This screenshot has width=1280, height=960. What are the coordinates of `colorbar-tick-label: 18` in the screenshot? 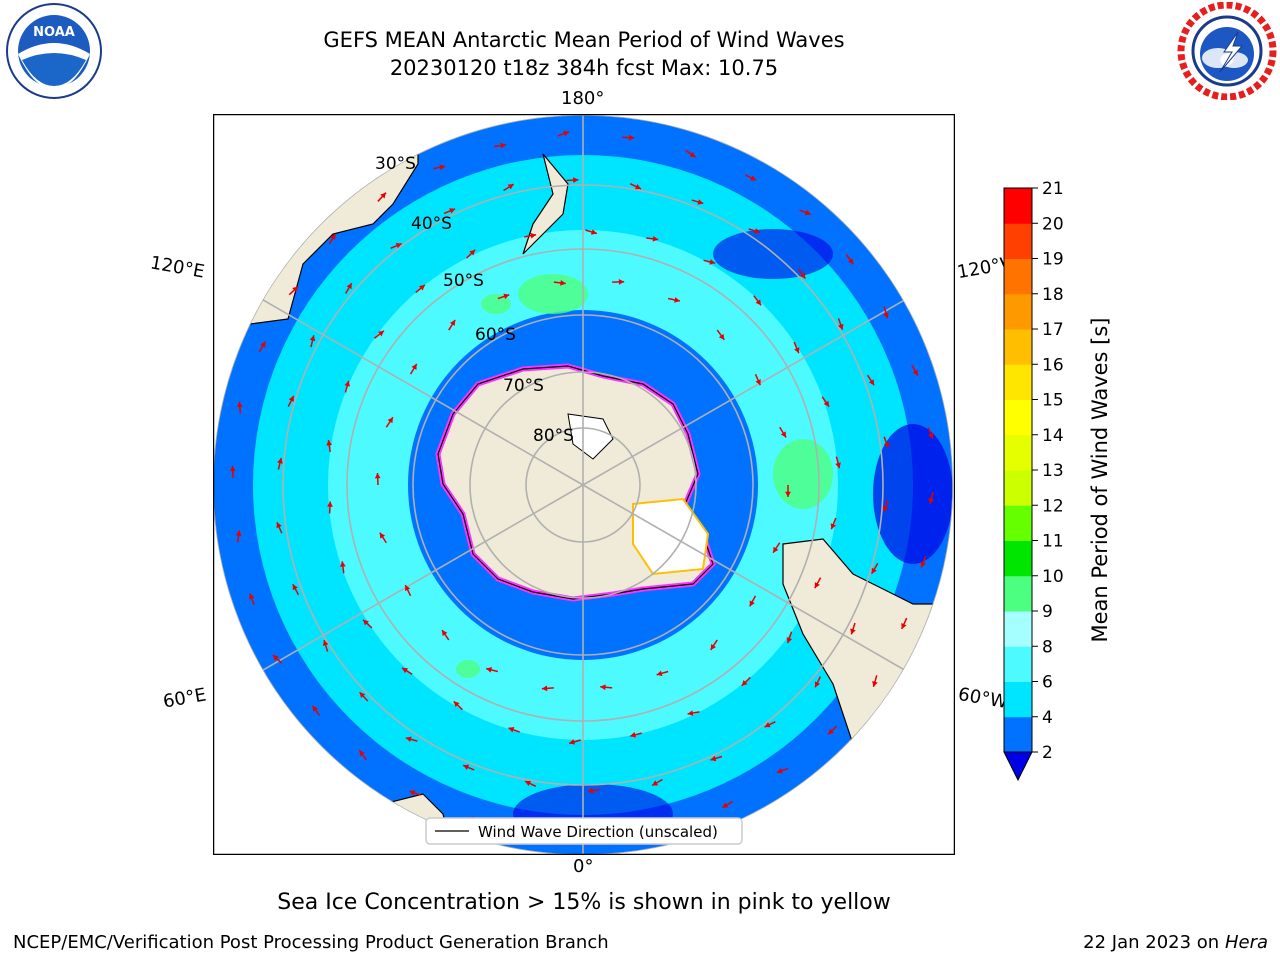 It's located at (1053, 295).